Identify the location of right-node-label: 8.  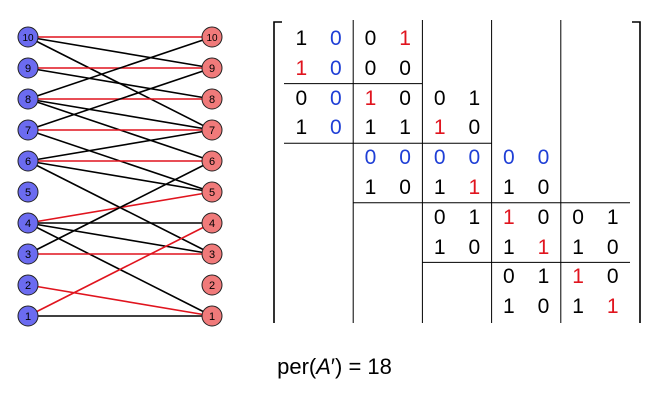
(212, 100).